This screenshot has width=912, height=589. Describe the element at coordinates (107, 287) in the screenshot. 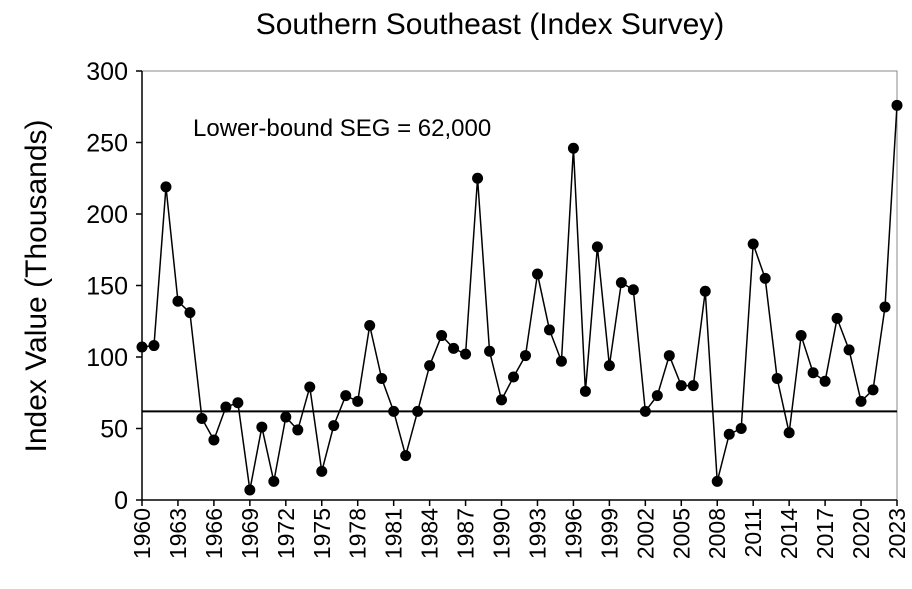

I see `y-tick-label: 150` at that location.